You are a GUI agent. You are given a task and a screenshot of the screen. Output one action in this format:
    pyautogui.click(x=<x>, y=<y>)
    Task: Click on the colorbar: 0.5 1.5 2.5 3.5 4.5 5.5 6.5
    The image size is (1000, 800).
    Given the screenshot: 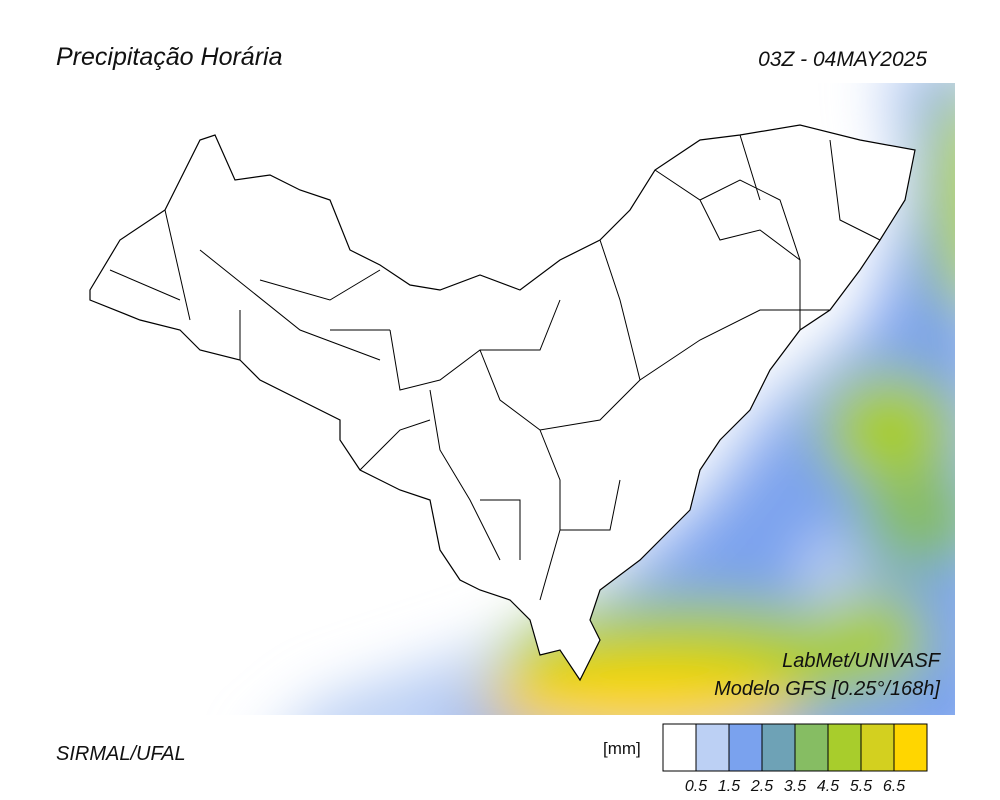 What is the action you would take?
    pyautogui.click(x=795, y=759)
    